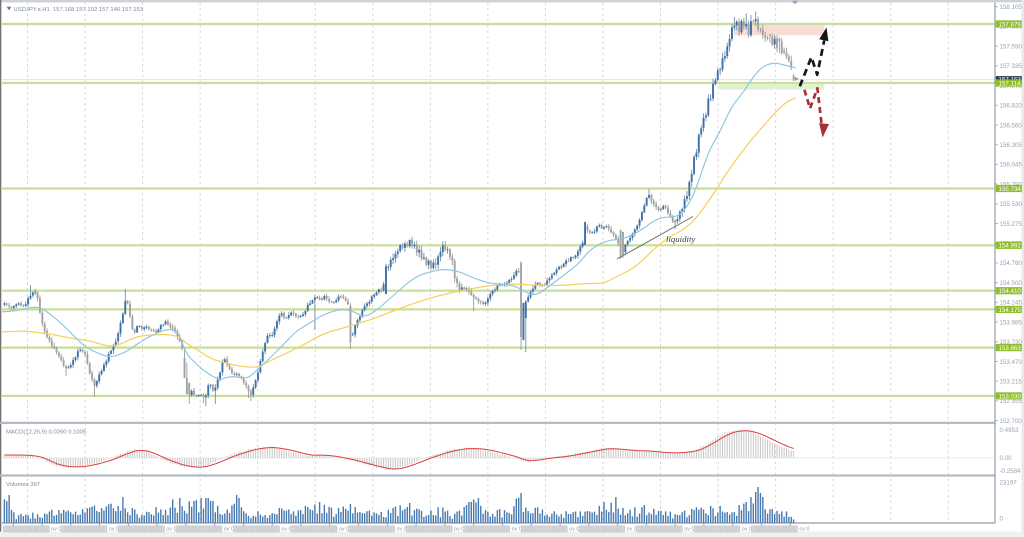 This screenshot has width=1024, height=537. I want to click on svg-text: 2025.11.21 00:00, so click(774, 530).